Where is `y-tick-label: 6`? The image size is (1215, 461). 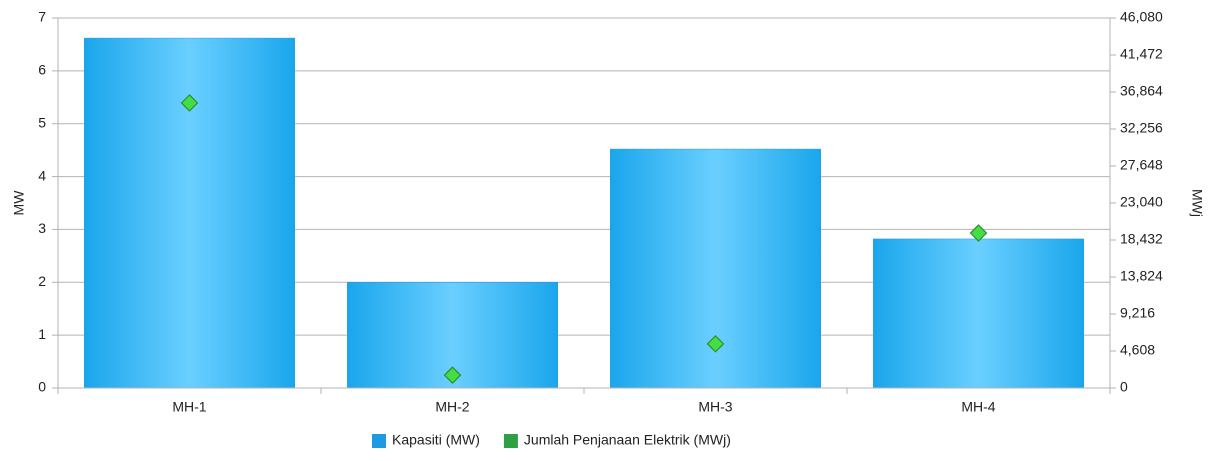
y-tick-label: 6 is located at coordinates (42, 70).